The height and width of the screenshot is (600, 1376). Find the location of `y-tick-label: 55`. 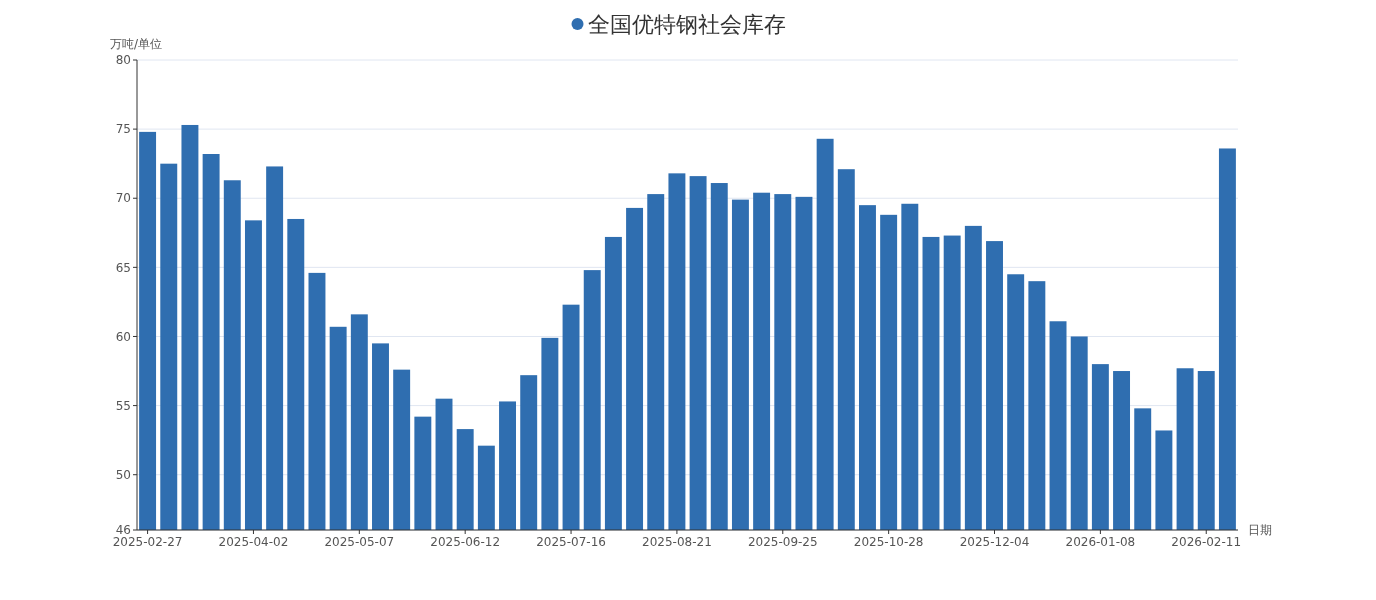

y-tick-label: 55 is located at coordinates (123, 405).